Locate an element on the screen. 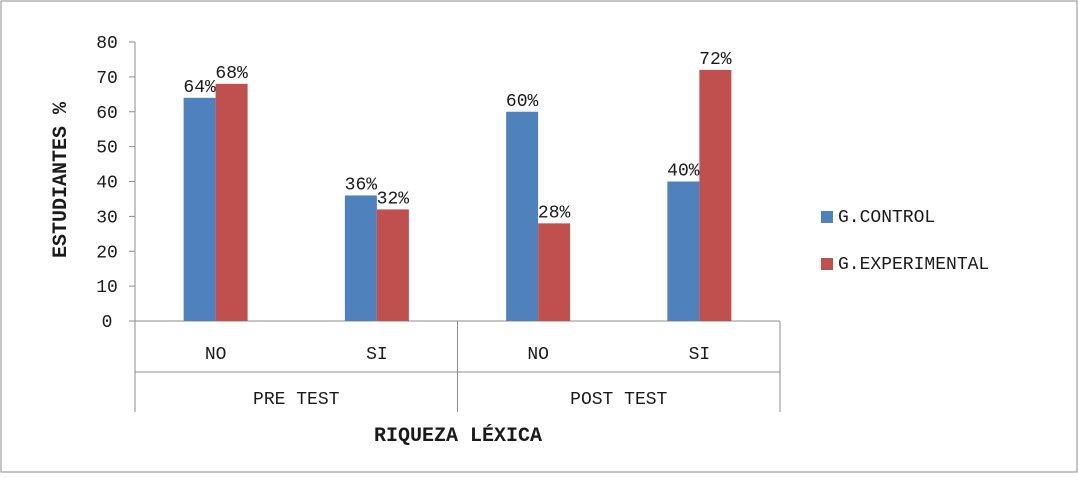 This screenshot has width=1078, height=478. data-label: 72% is located at coordinates (715, 60).